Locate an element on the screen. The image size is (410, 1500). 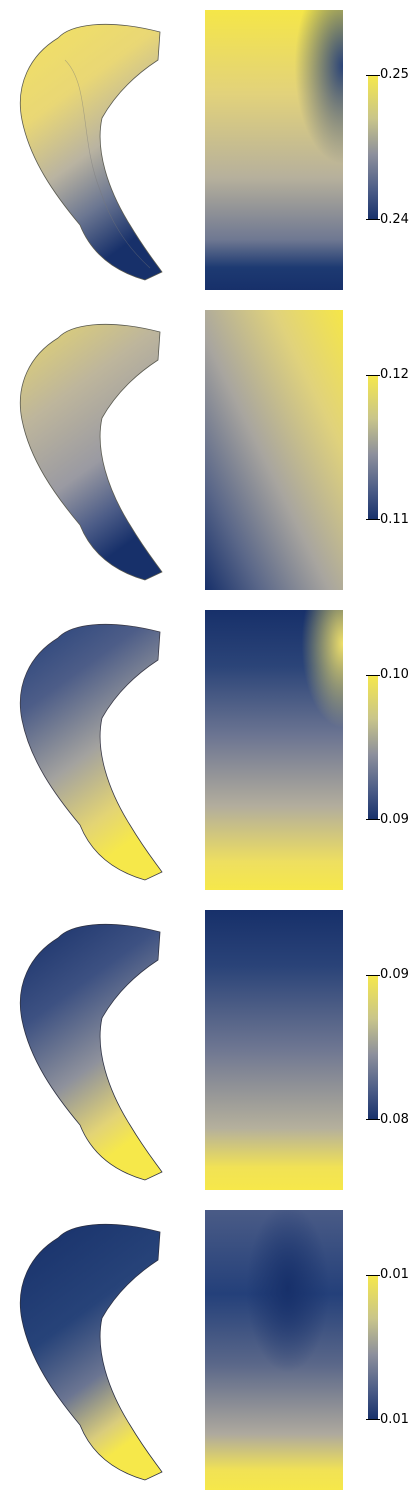
colorbar-min-label-4: 0.08 is located at coordinates (394, 1119).